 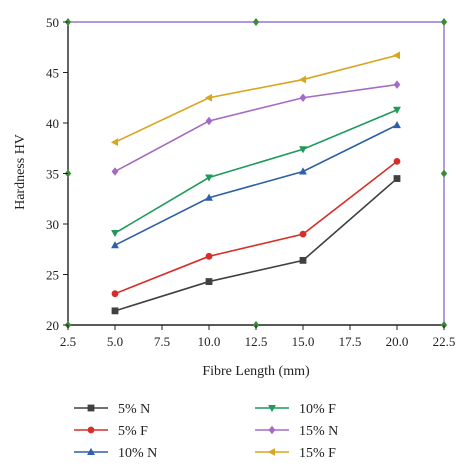 I want to click on y-axis: 20 25 30 35 40 45 50, so click(x=57, y=174).